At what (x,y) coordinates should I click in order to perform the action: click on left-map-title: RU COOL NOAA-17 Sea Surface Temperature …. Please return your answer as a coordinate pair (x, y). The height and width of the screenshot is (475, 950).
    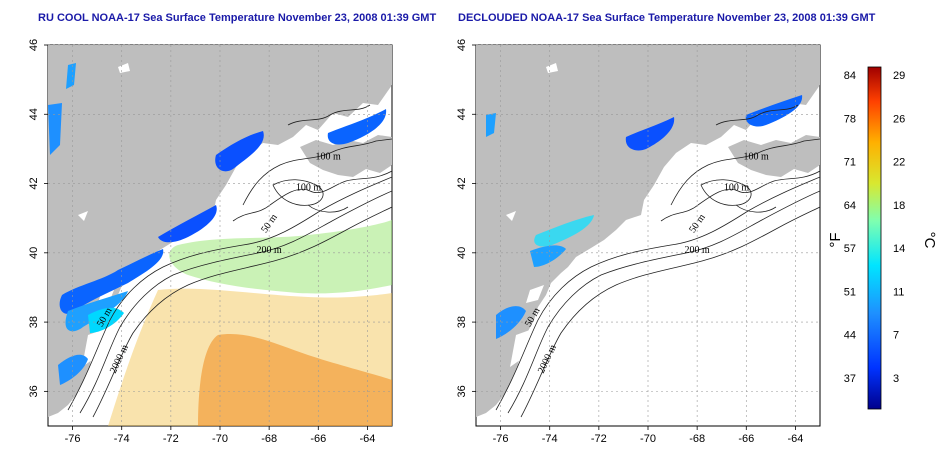
    Looking at the image, I should click on (237, 18).